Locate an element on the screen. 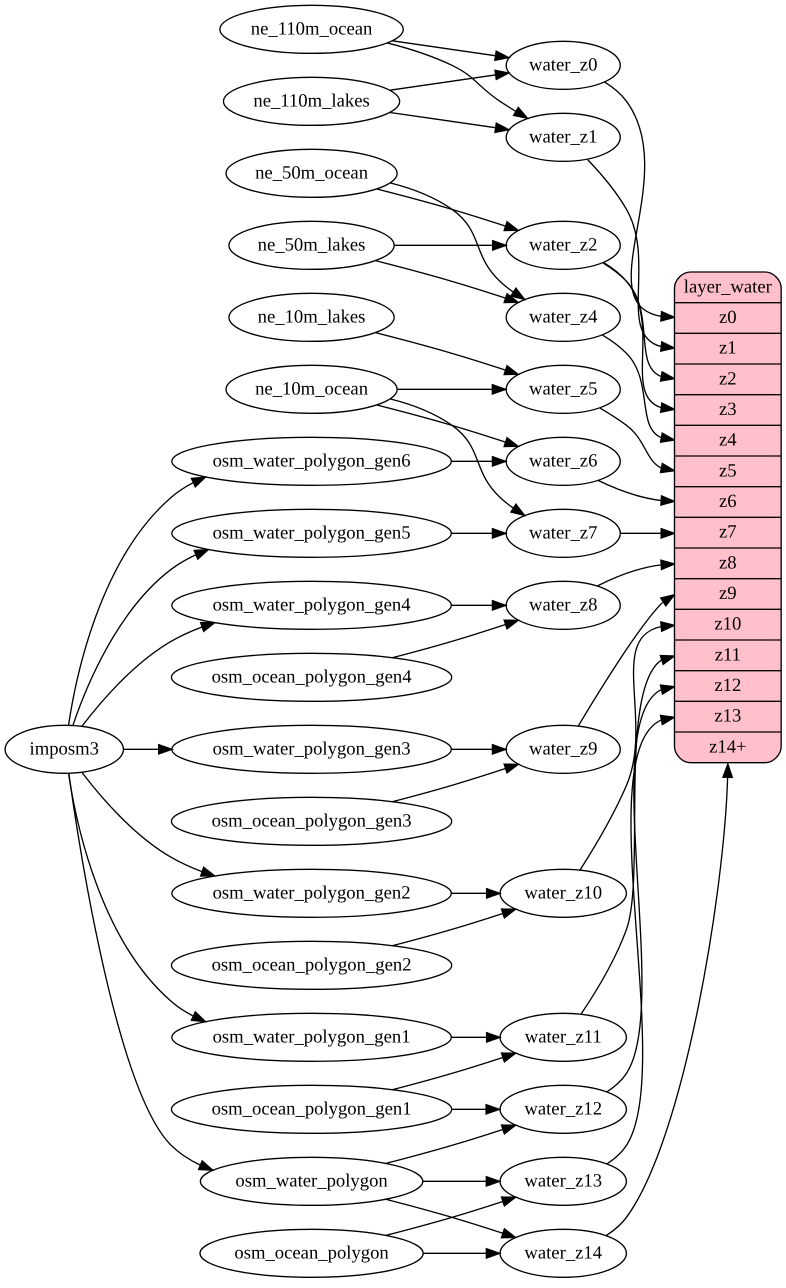  edge-imposm3-to-osm_water_polygon_gen6 is located at coordinates (137, 601).